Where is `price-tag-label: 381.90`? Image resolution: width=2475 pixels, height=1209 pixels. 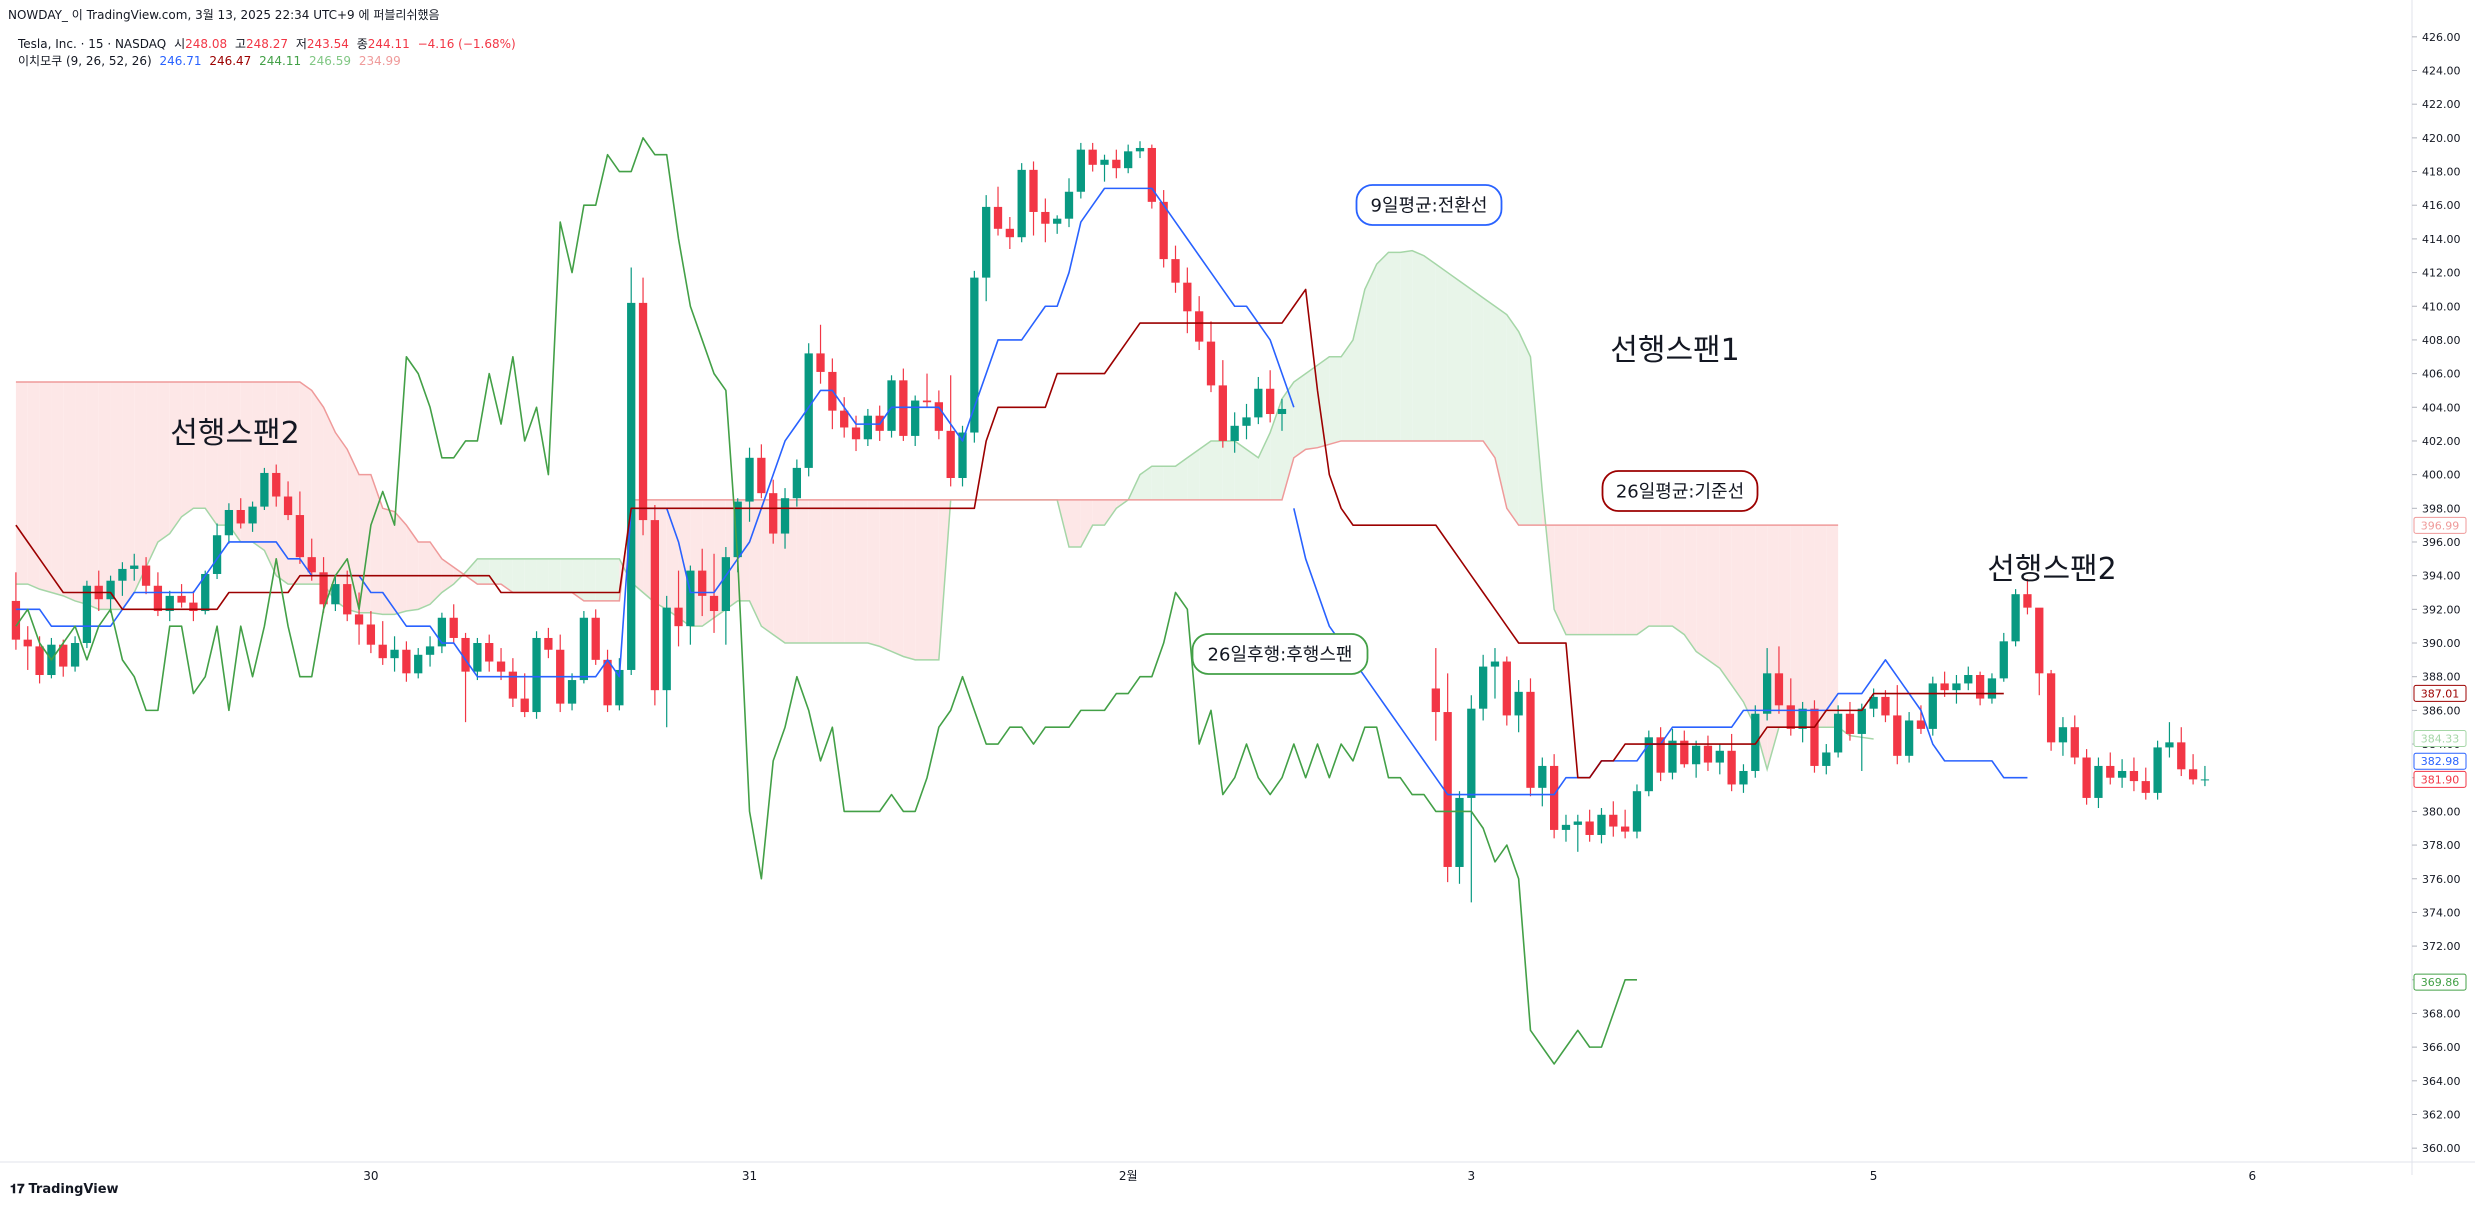
price-tag-label: 381.90 is located at coordinates (2440, 779).